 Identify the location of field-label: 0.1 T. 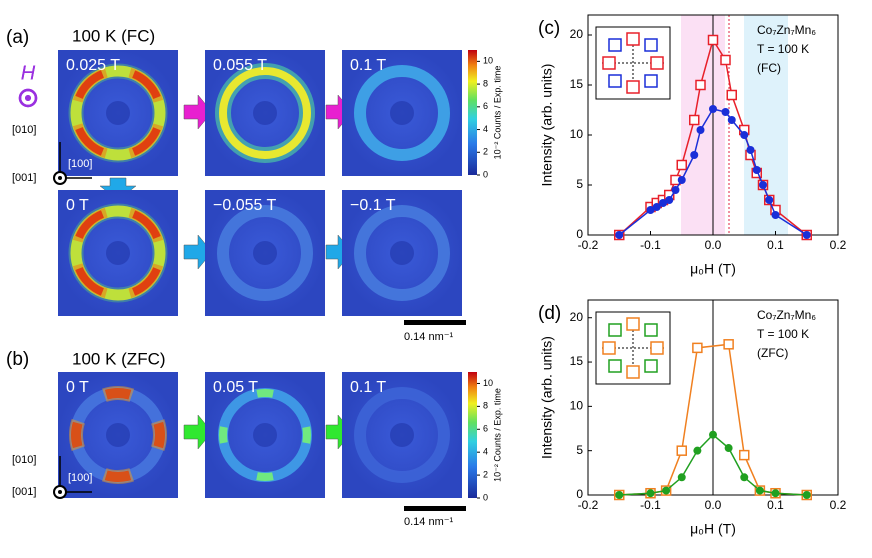
(368, 65).